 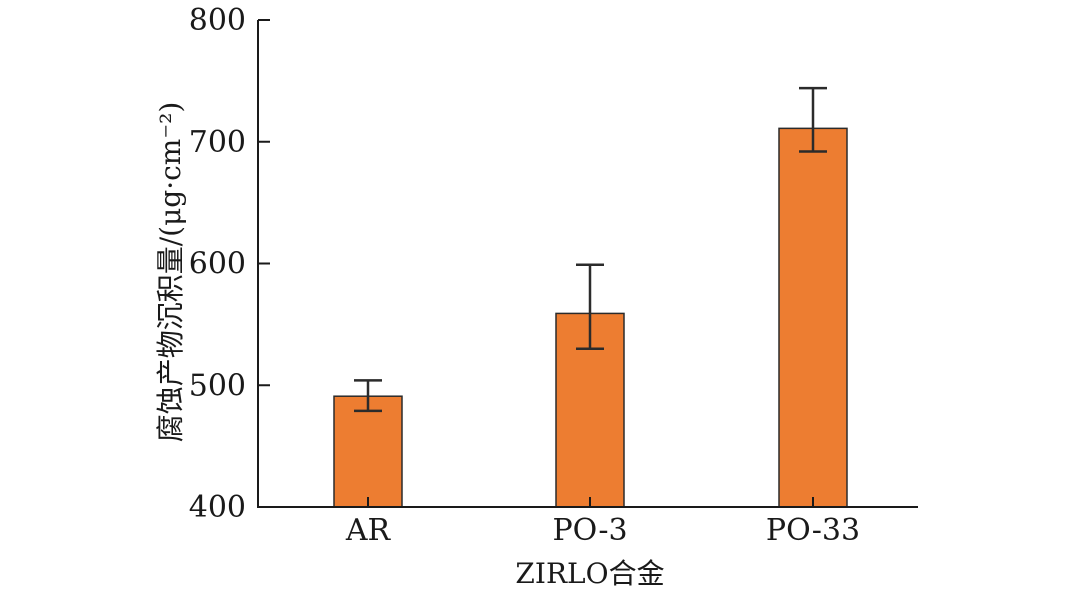 I want to click on y-tick-label-1: 500, so click(x=217, y=385).